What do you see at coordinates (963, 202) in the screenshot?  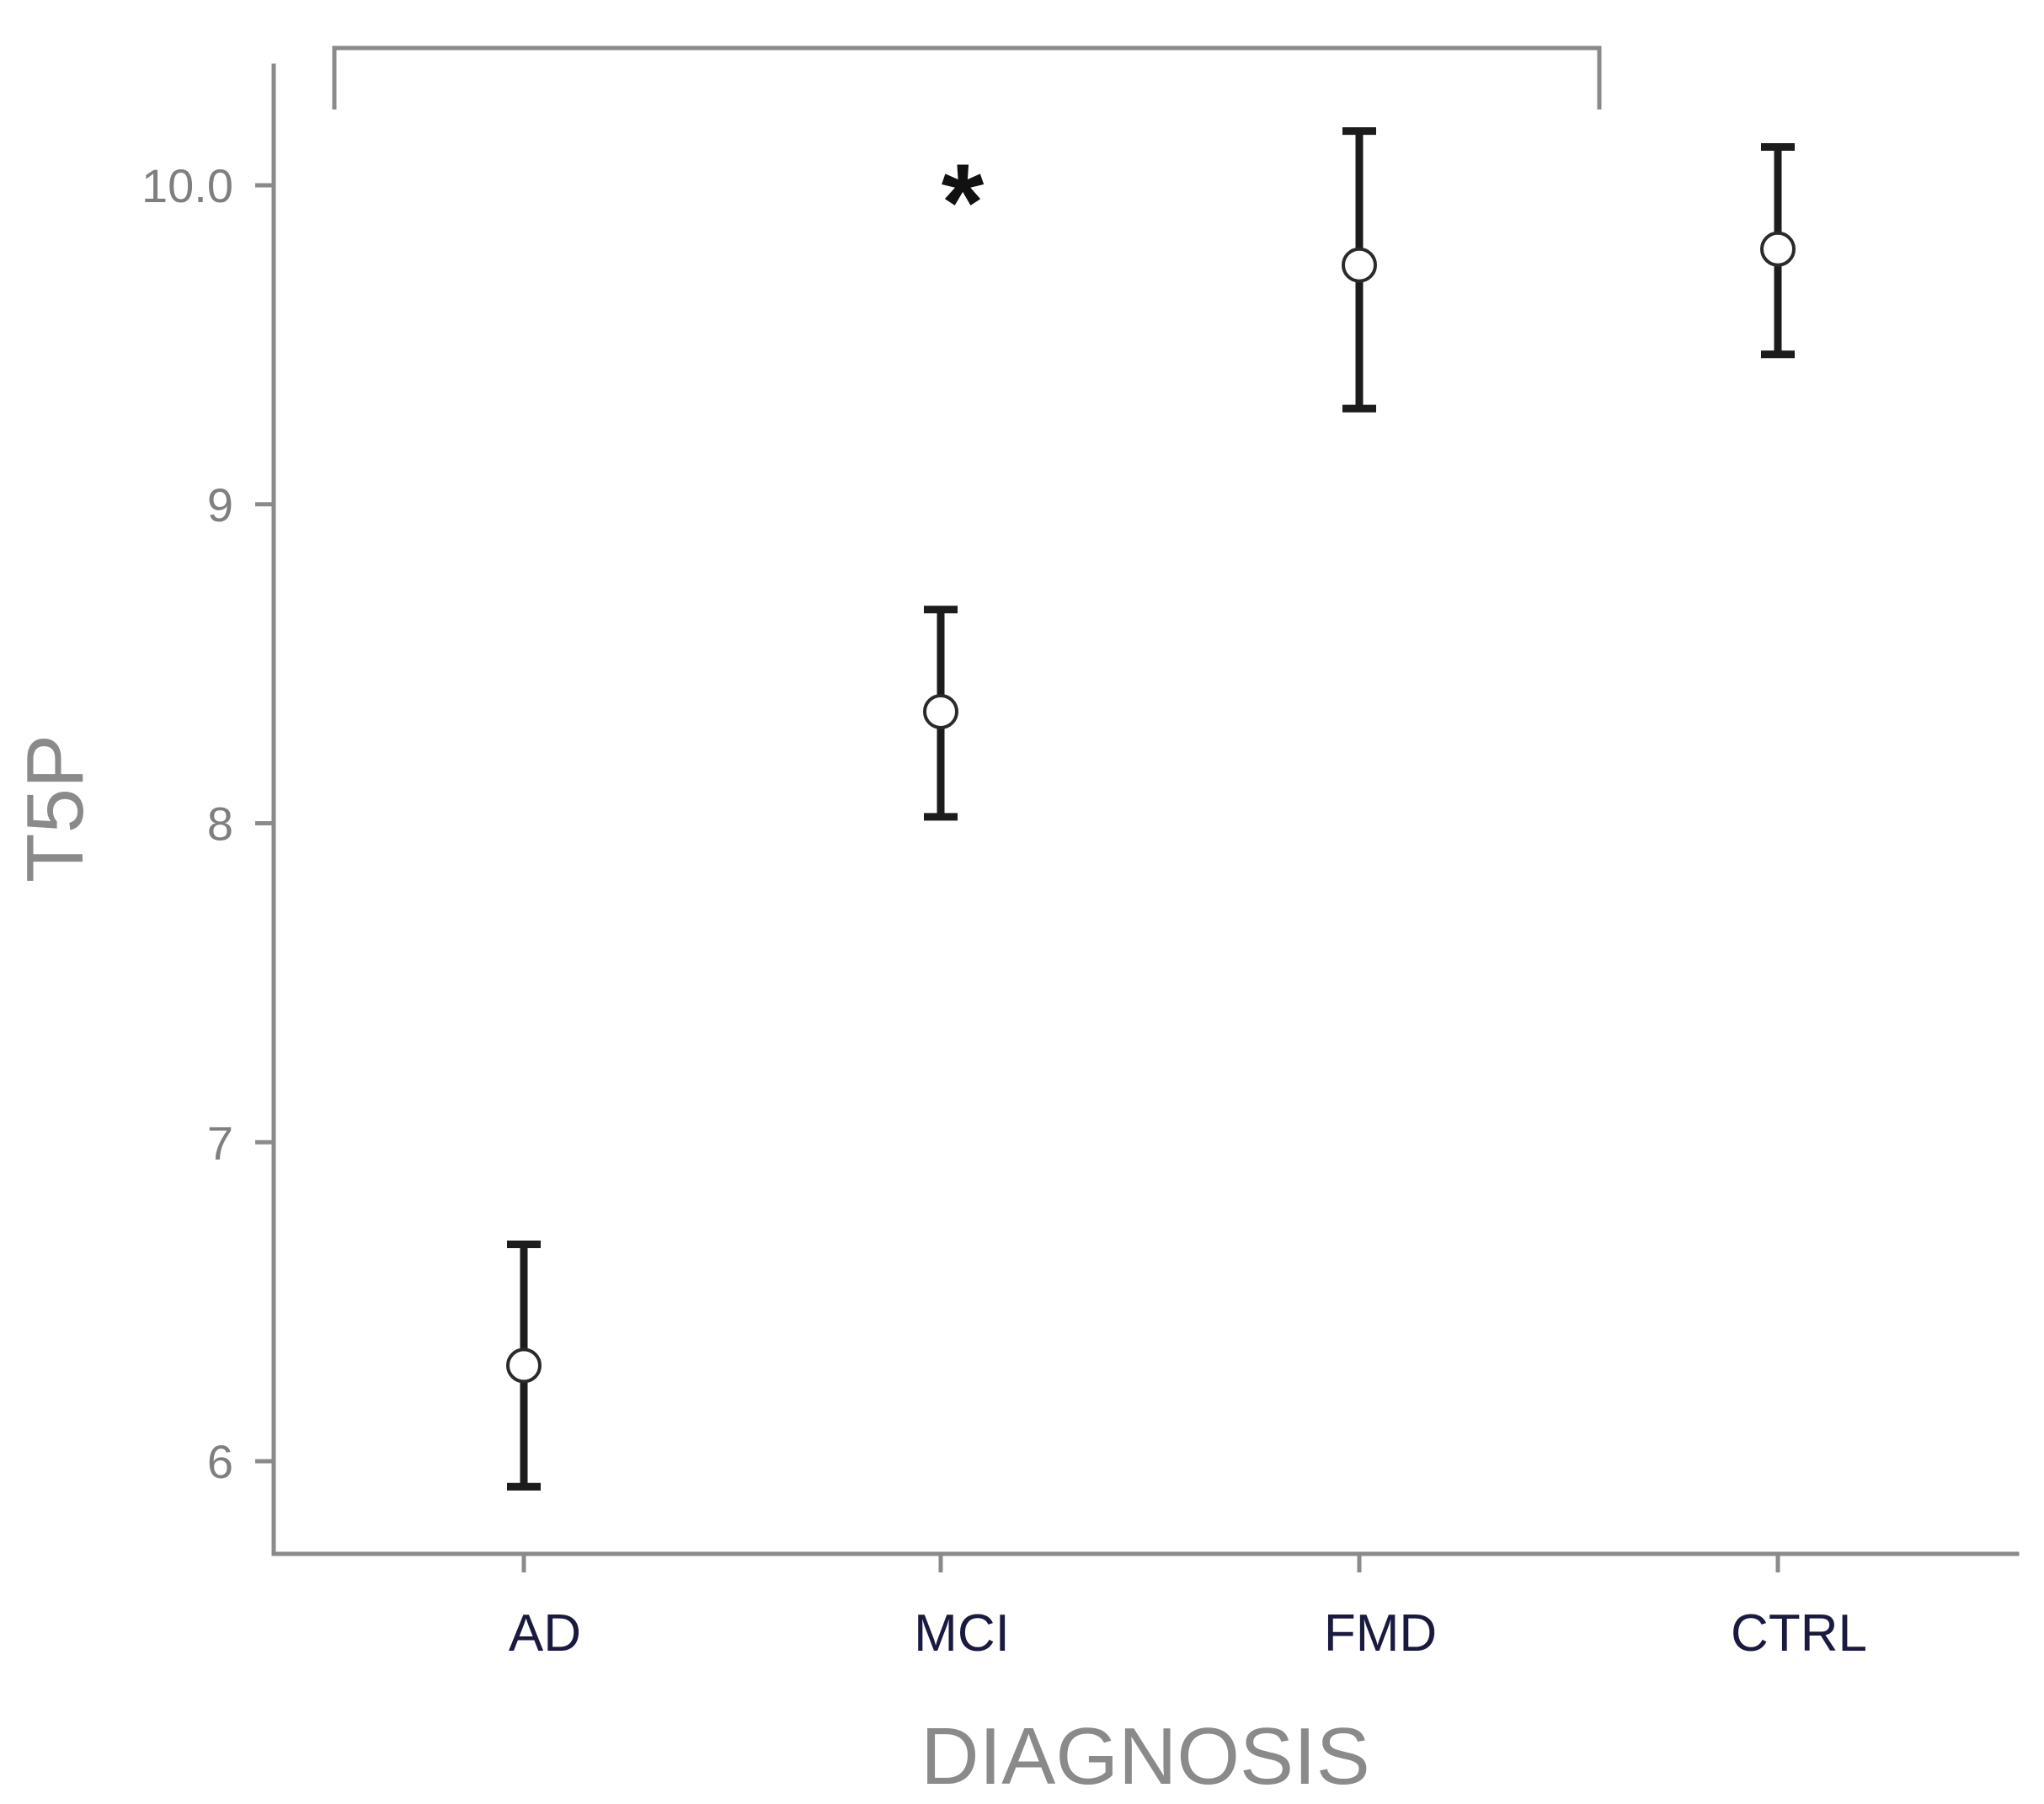 I see `significance-star: *` at bounding box center [963, 202].